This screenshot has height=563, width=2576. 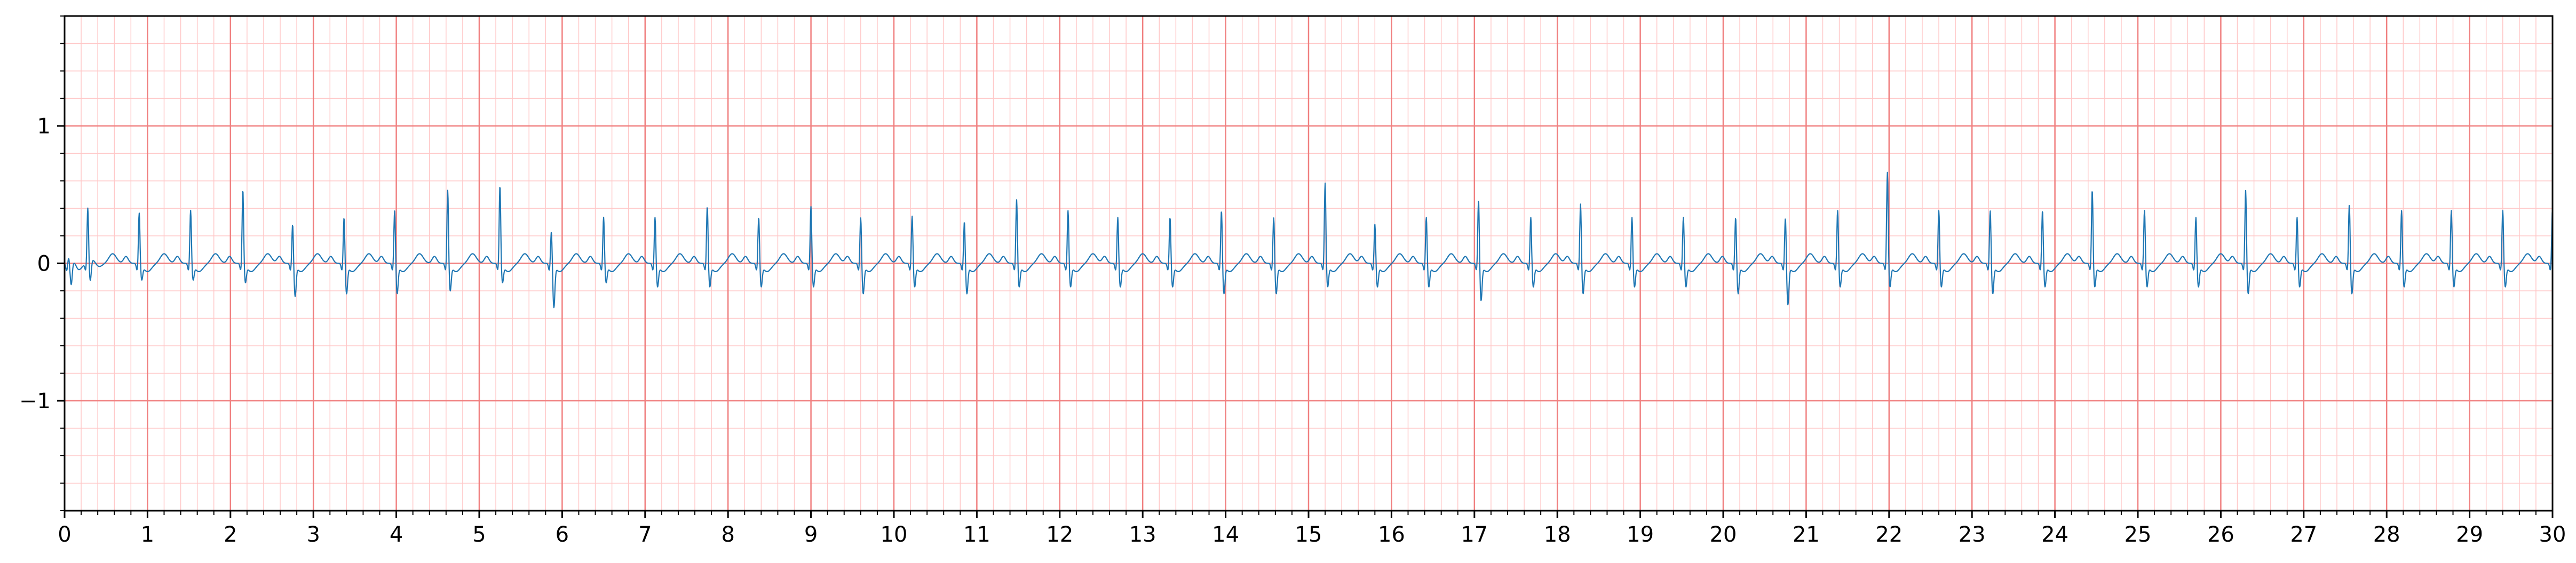 I want to click on x-tick-label: 29, so click(x=2469, y=534).